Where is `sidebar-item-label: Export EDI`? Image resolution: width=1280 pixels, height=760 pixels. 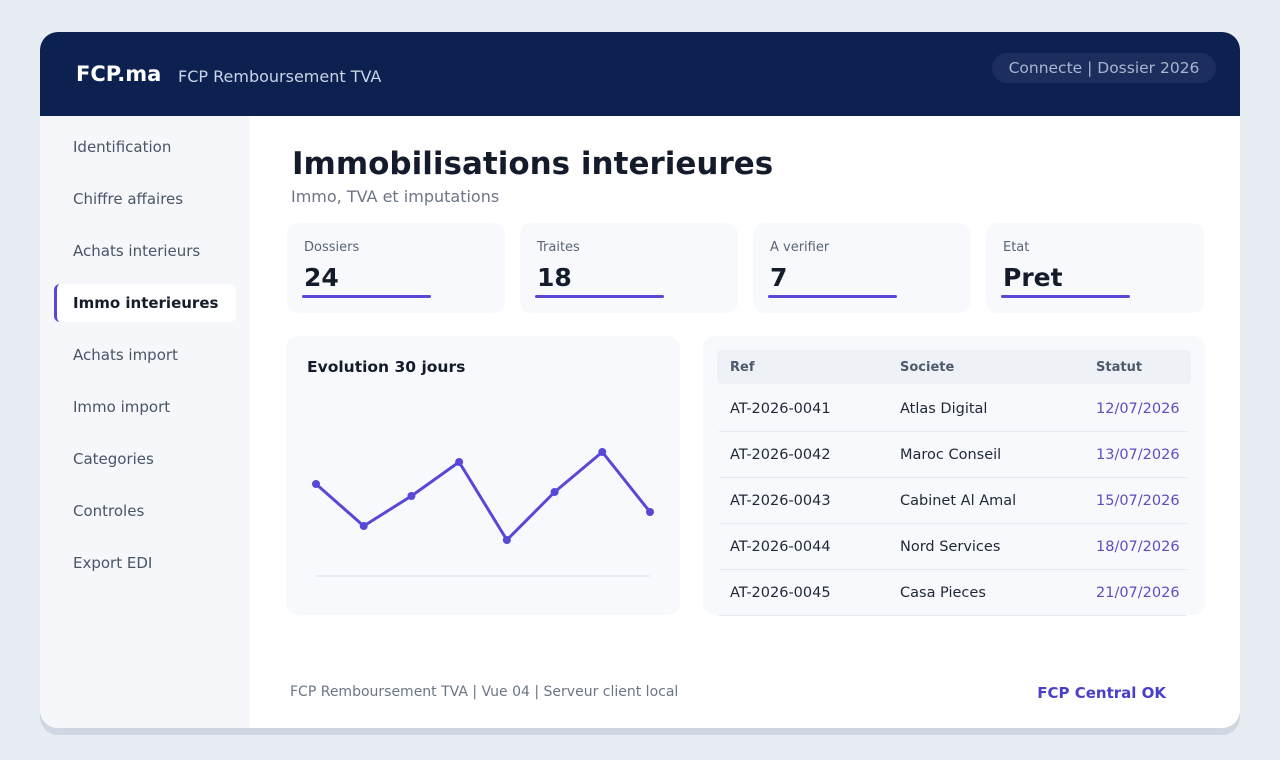 sidebar-item-label: Export EDI is located at coordinates (113, 563).